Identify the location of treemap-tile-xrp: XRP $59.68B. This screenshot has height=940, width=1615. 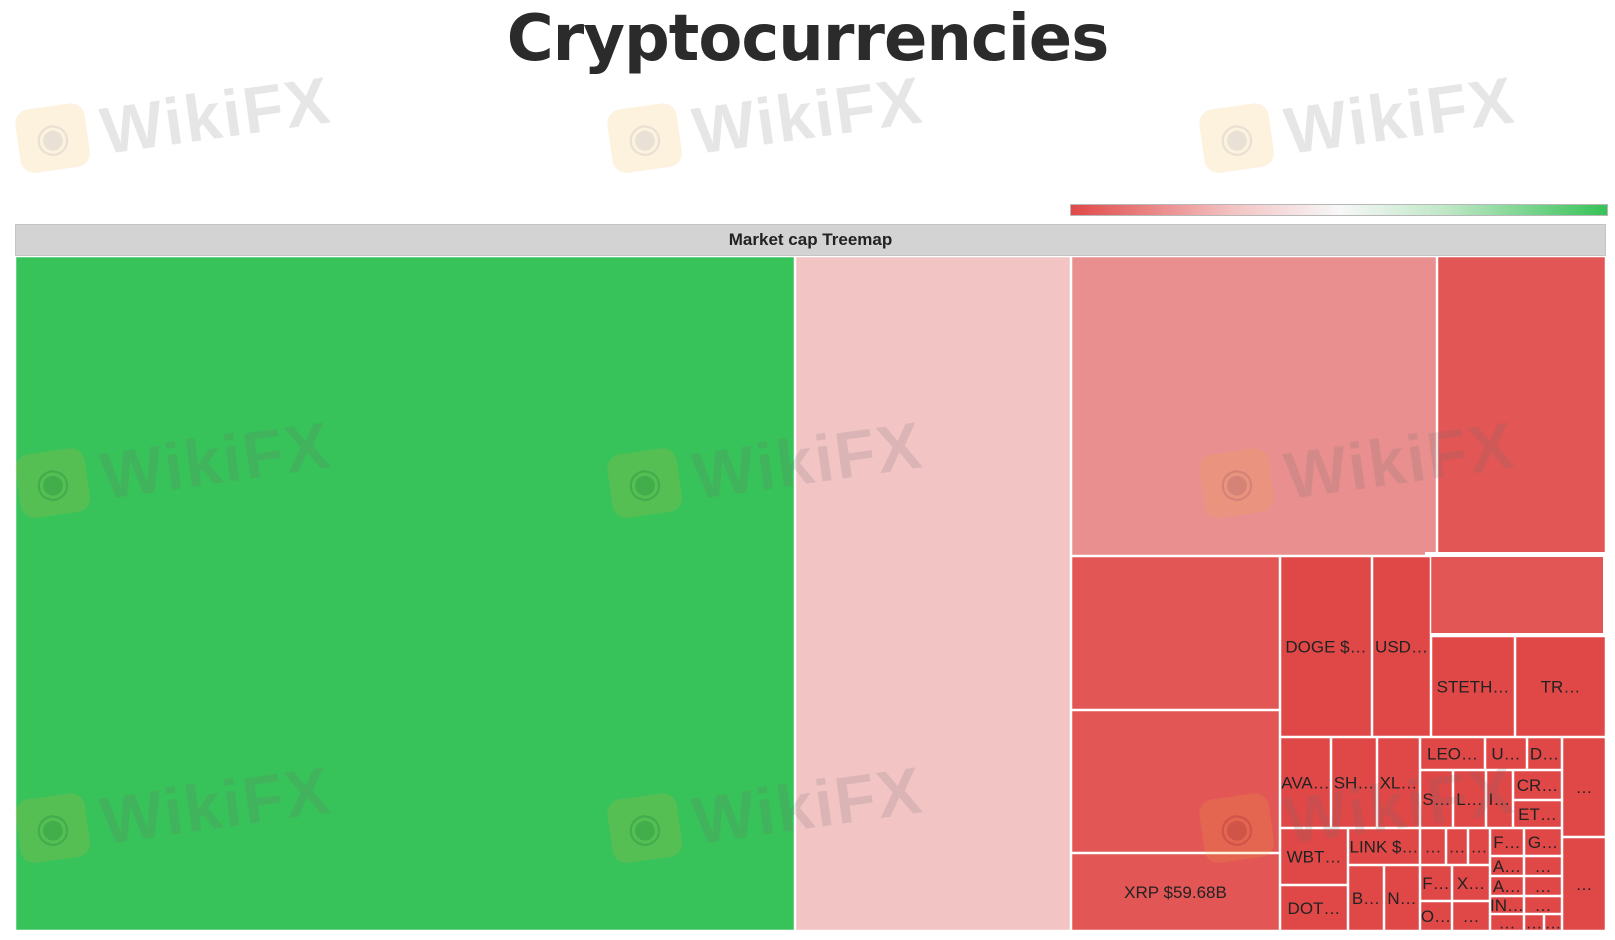
(1175, 891).